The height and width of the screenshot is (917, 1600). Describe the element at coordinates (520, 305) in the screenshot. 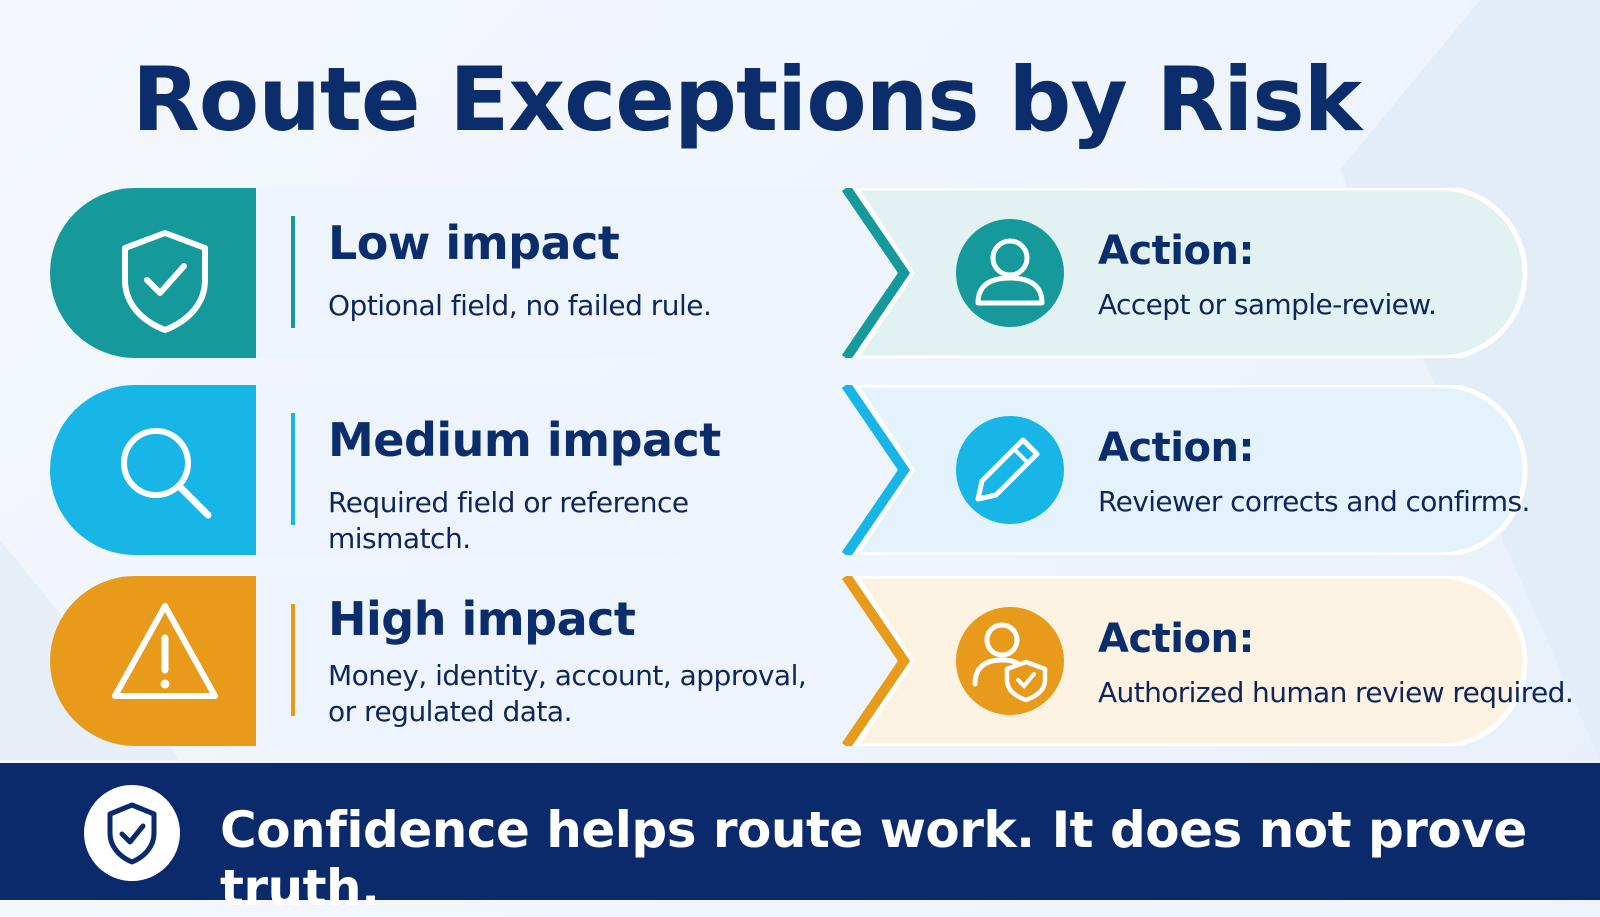

I see `impact-description: Optional field, no failed rule.` at that location.